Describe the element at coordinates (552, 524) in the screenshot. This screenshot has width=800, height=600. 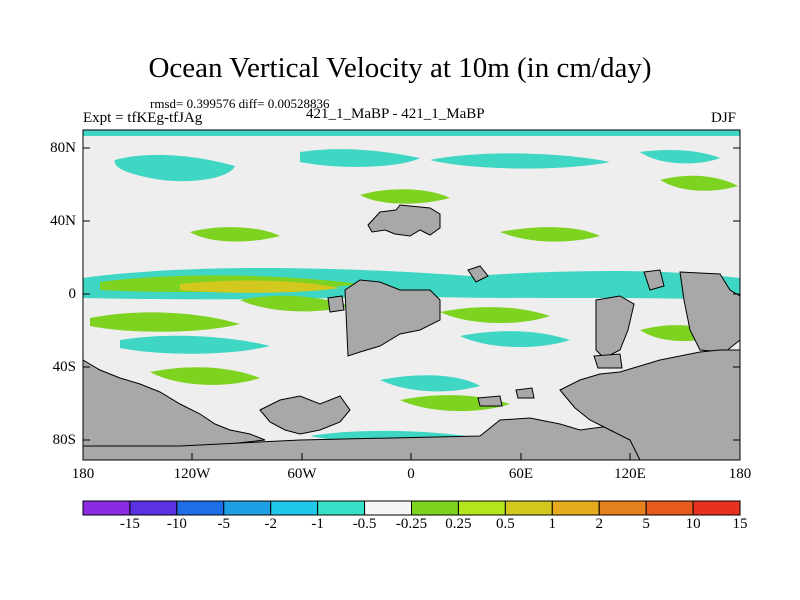
I see `colorbar-label: 1` at that location.